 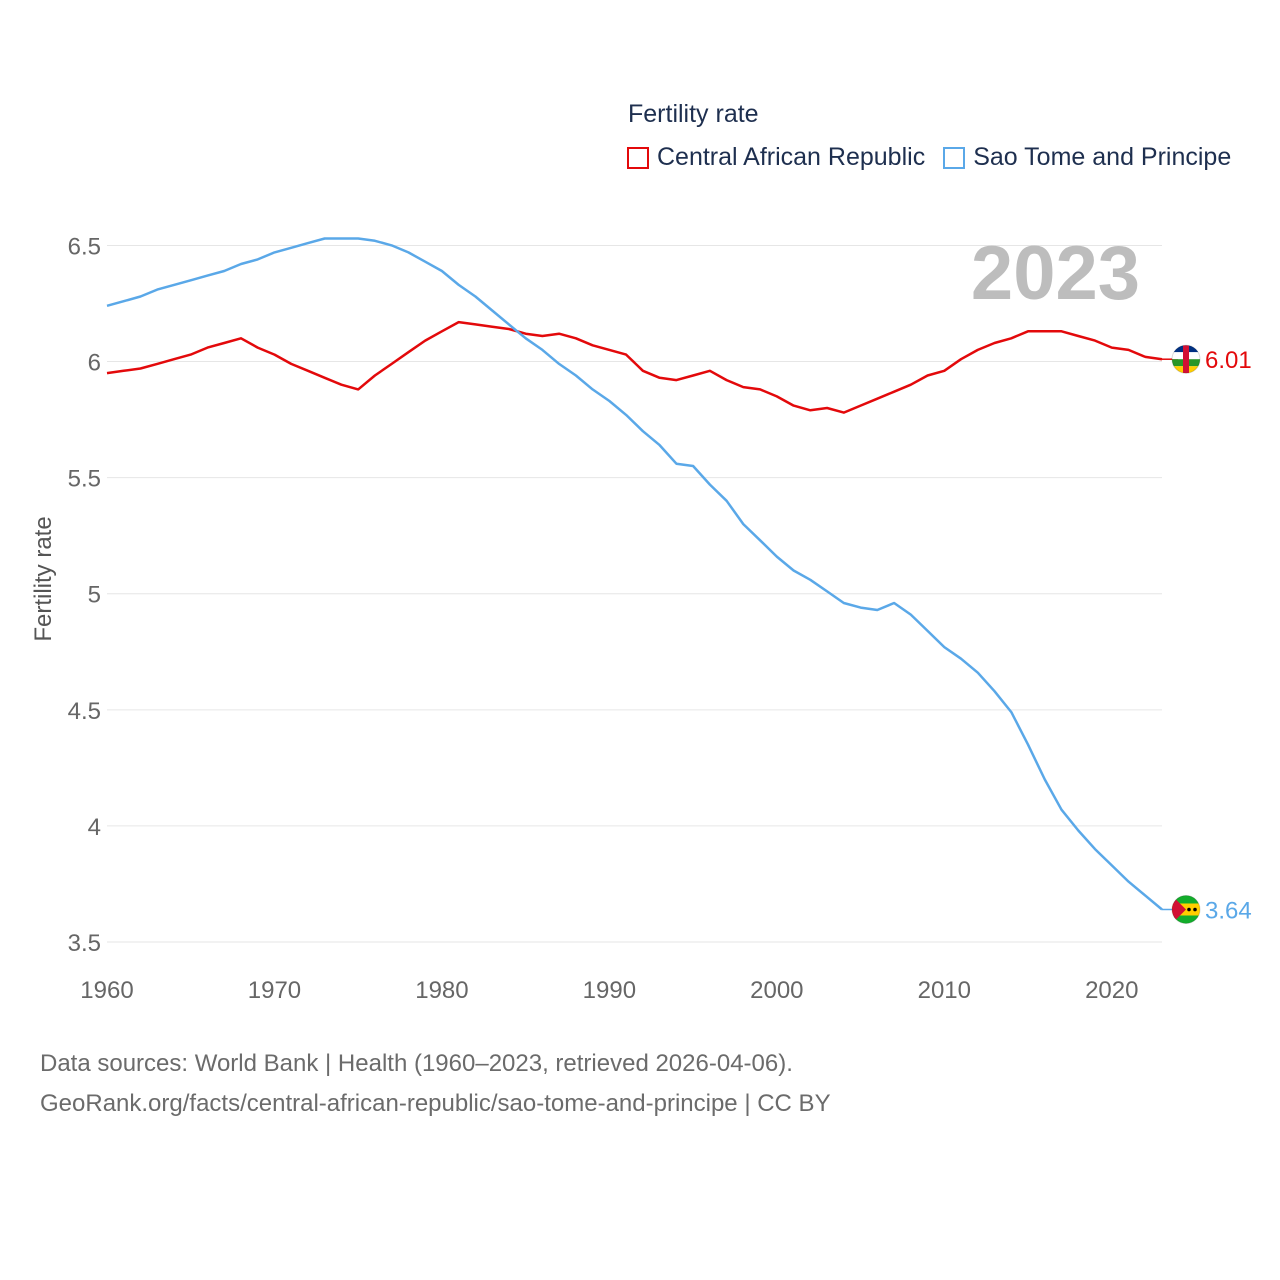 I want to click on x-tick-label: 1980, so click(x=441, y=990).